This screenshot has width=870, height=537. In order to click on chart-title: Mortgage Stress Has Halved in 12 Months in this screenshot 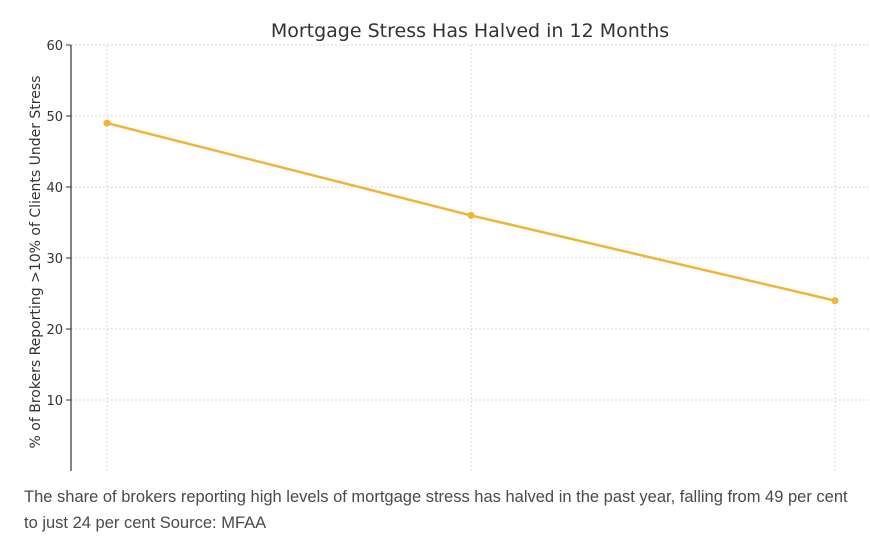, I will do `click(470, 31)`.